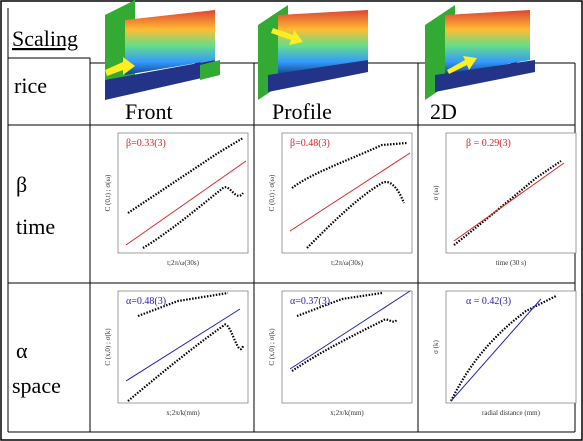  Describe the element at coordinates (149, 111) in the screenshot. I see `column-header: Front` at that location.